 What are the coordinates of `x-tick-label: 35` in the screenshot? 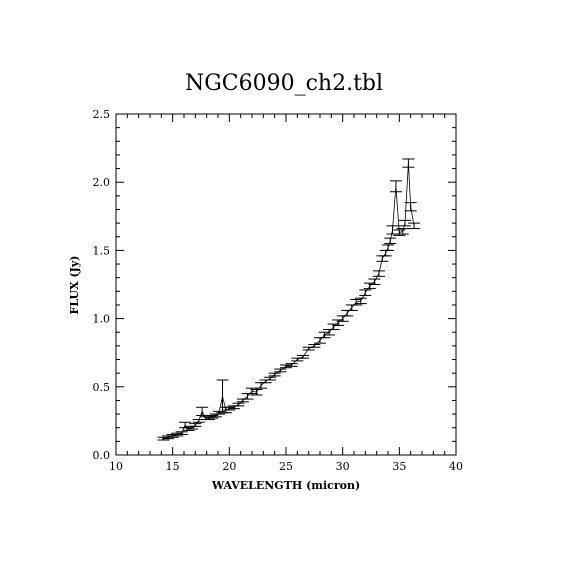 It's located at (399, 466).